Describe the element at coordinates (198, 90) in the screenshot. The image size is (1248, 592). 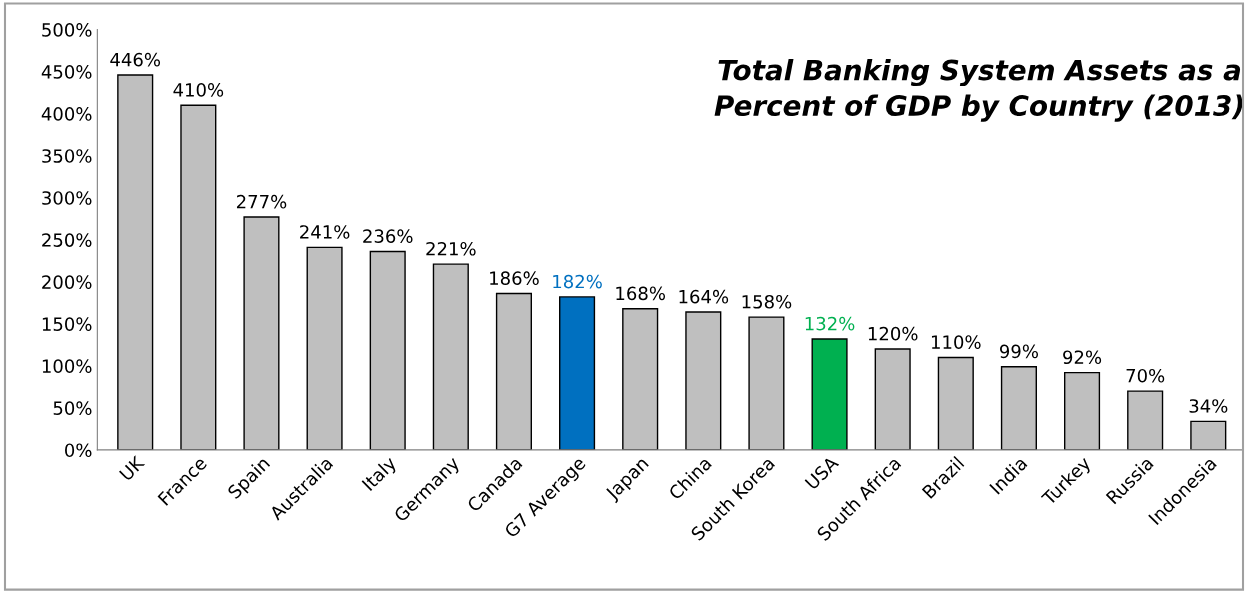
I see `data-label: 410%` at that location.